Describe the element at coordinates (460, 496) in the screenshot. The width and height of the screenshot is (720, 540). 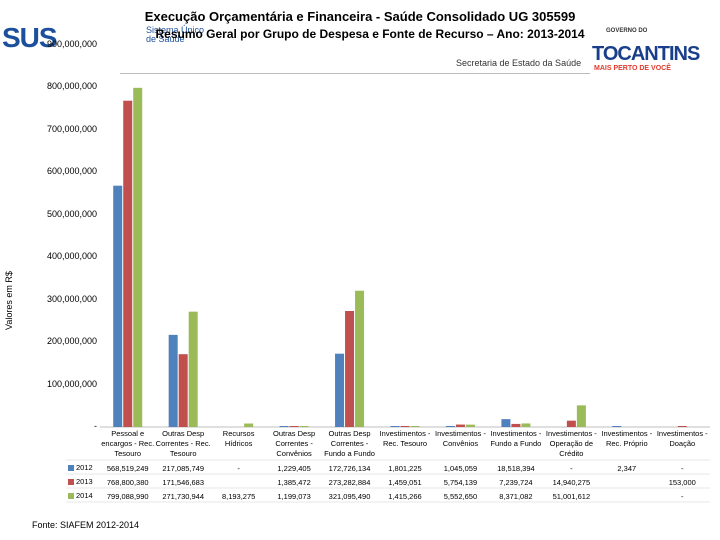
I see `table-cell: 5,552,650` at that location.